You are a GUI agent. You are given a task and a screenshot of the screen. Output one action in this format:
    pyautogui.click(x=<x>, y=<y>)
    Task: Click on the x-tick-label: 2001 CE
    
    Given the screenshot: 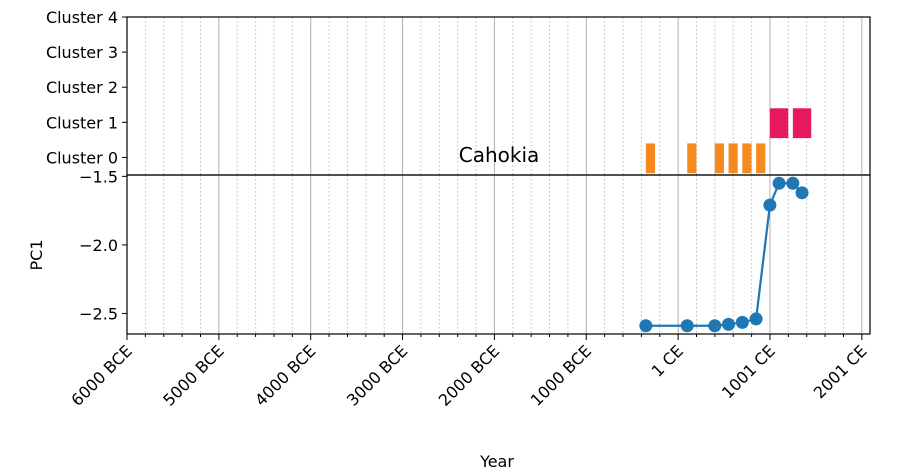 What is the action you would take?
    pyautogui.click(x=840, y=371)
    